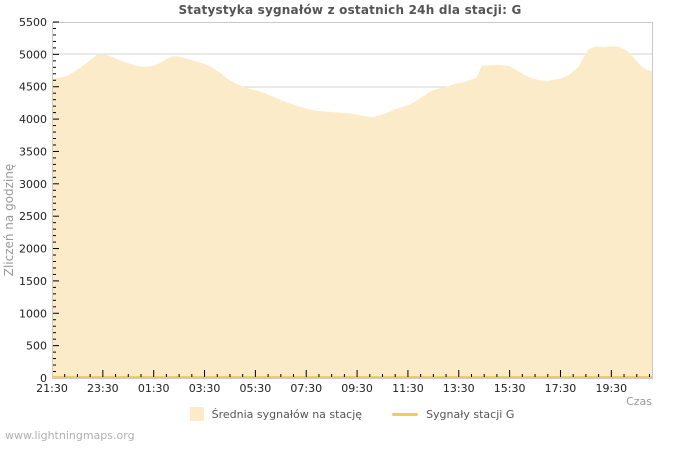  Describe the element at coordinates (510, 388) in the screenshot. I see `x-tick-label: 15:30` at that location.